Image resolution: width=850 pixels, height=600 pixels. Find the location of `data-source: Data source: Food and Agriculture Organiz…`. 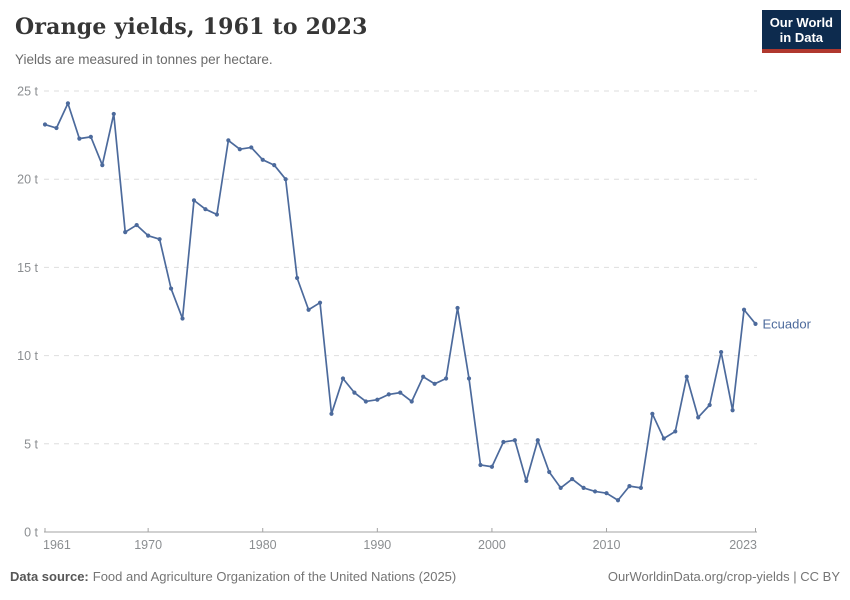

data-source: Data source: Food and Agriculture Organiz… is located at coordinates (233, 576).